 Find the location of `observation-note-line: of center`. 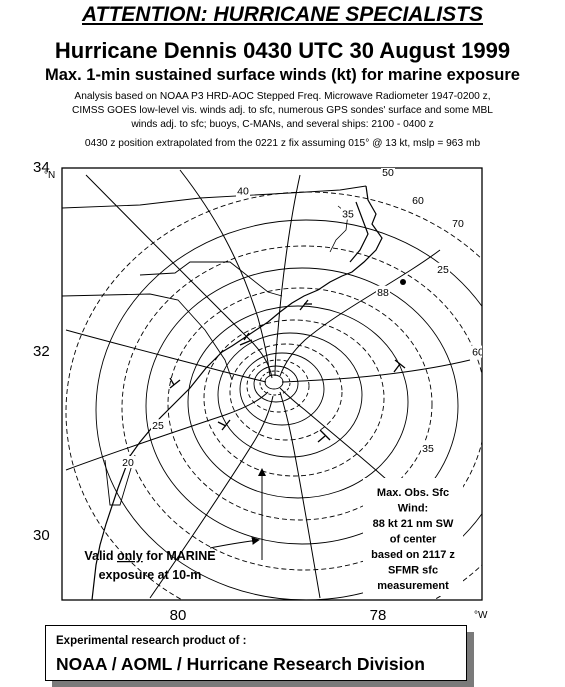

observation-note-line: of center is located at coordinates (413, 540).